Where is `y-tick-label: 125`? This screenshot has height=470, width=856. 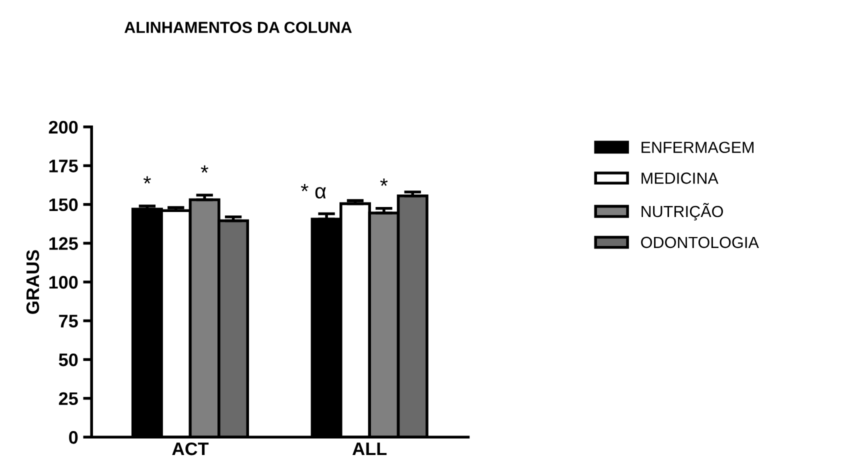
y-tick-label: 125 is located at coordinates (63, 243).